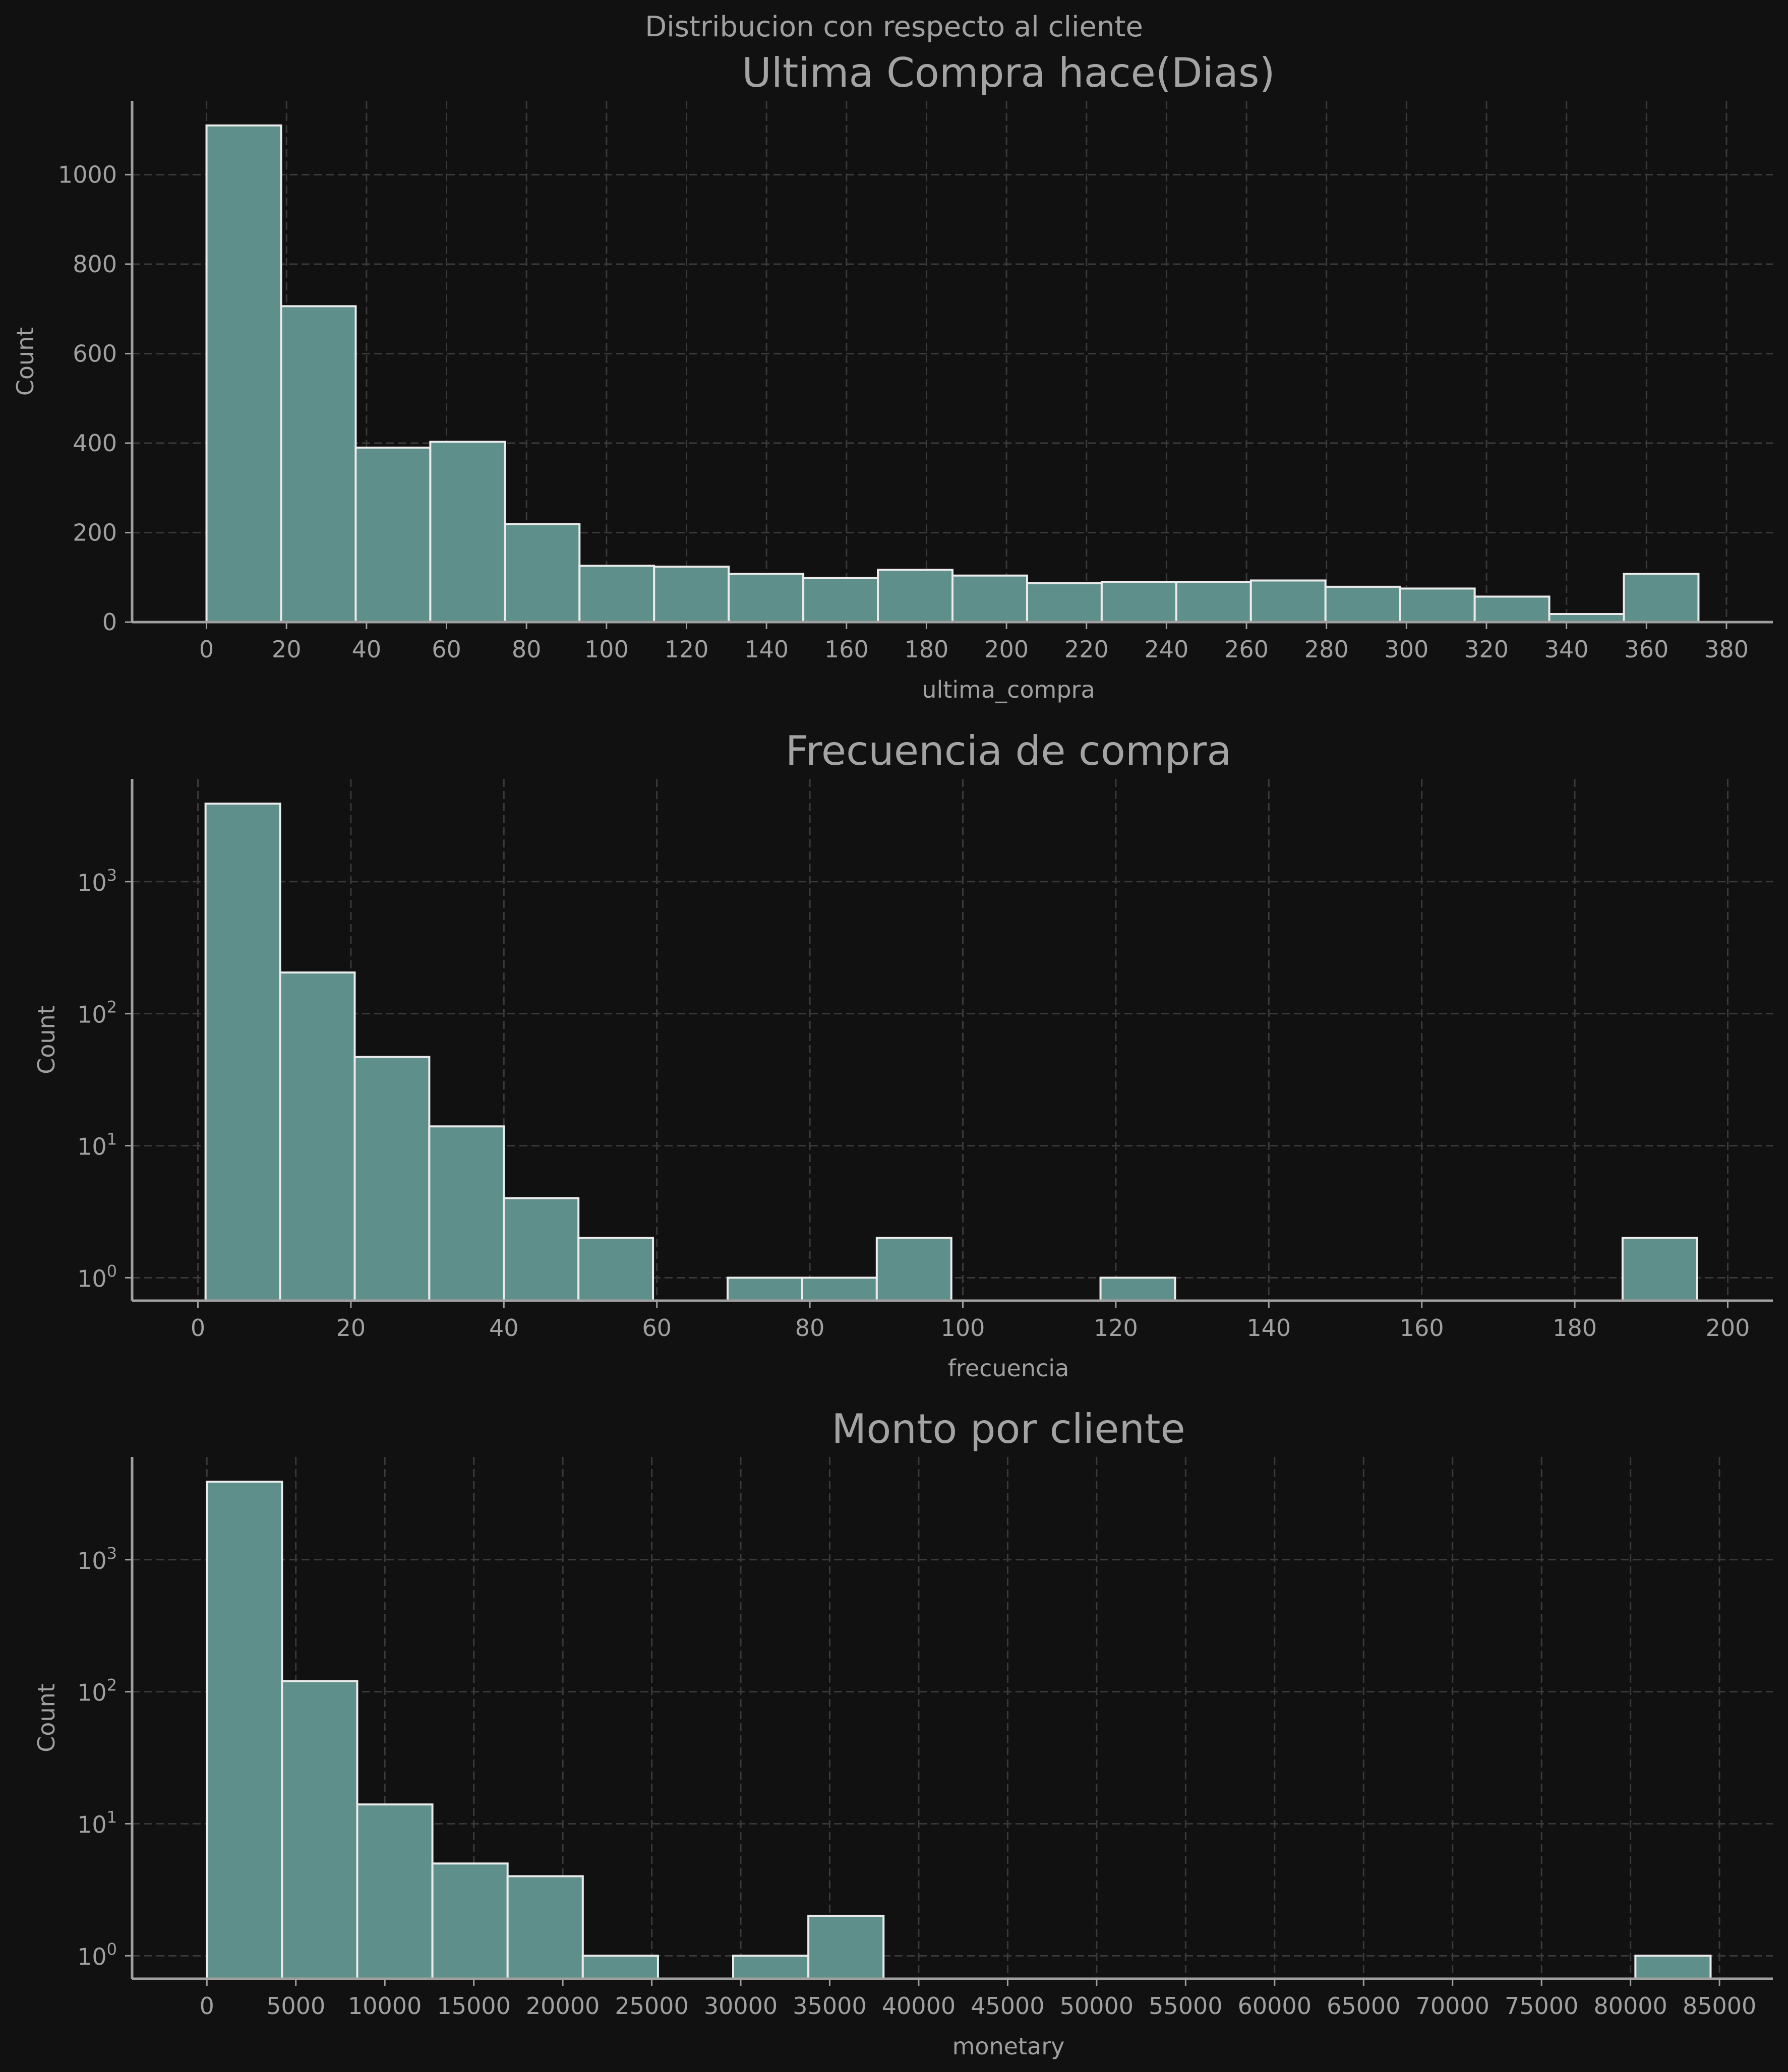 This screenshot has height=2072, width=1788. Describe the element at coordinates (741, 2006) in the screenshot. I see `monetary-xtick-label-6: 30000` at that location.